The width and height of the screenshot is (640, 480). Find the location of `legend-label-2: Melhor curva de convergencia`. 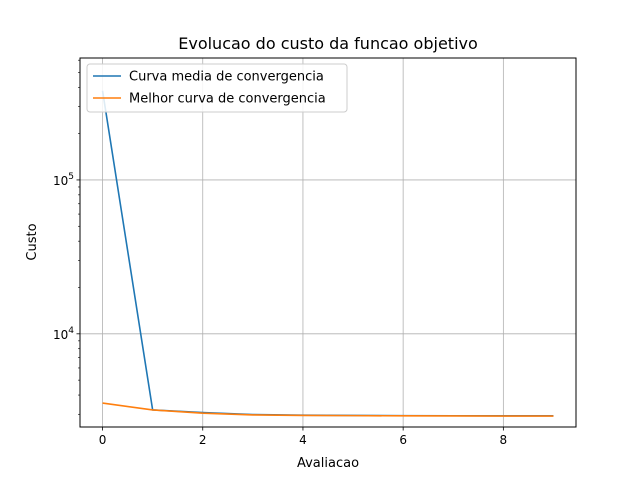

legend-label-2: Melhor curva de convergencia is located at coordinates (227, 99).